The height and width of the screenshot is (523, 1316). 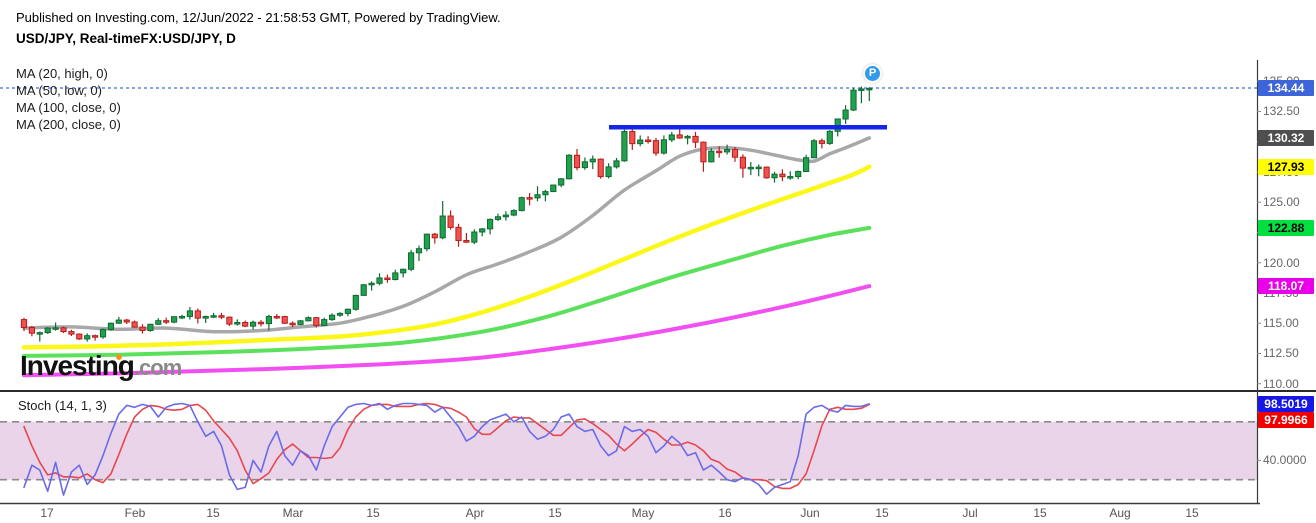 What do you see at coordinates (1286, 227) in the screenshot?
I see `price-badge-ma100-value: 122.88` at bounding box center [1286, 227].